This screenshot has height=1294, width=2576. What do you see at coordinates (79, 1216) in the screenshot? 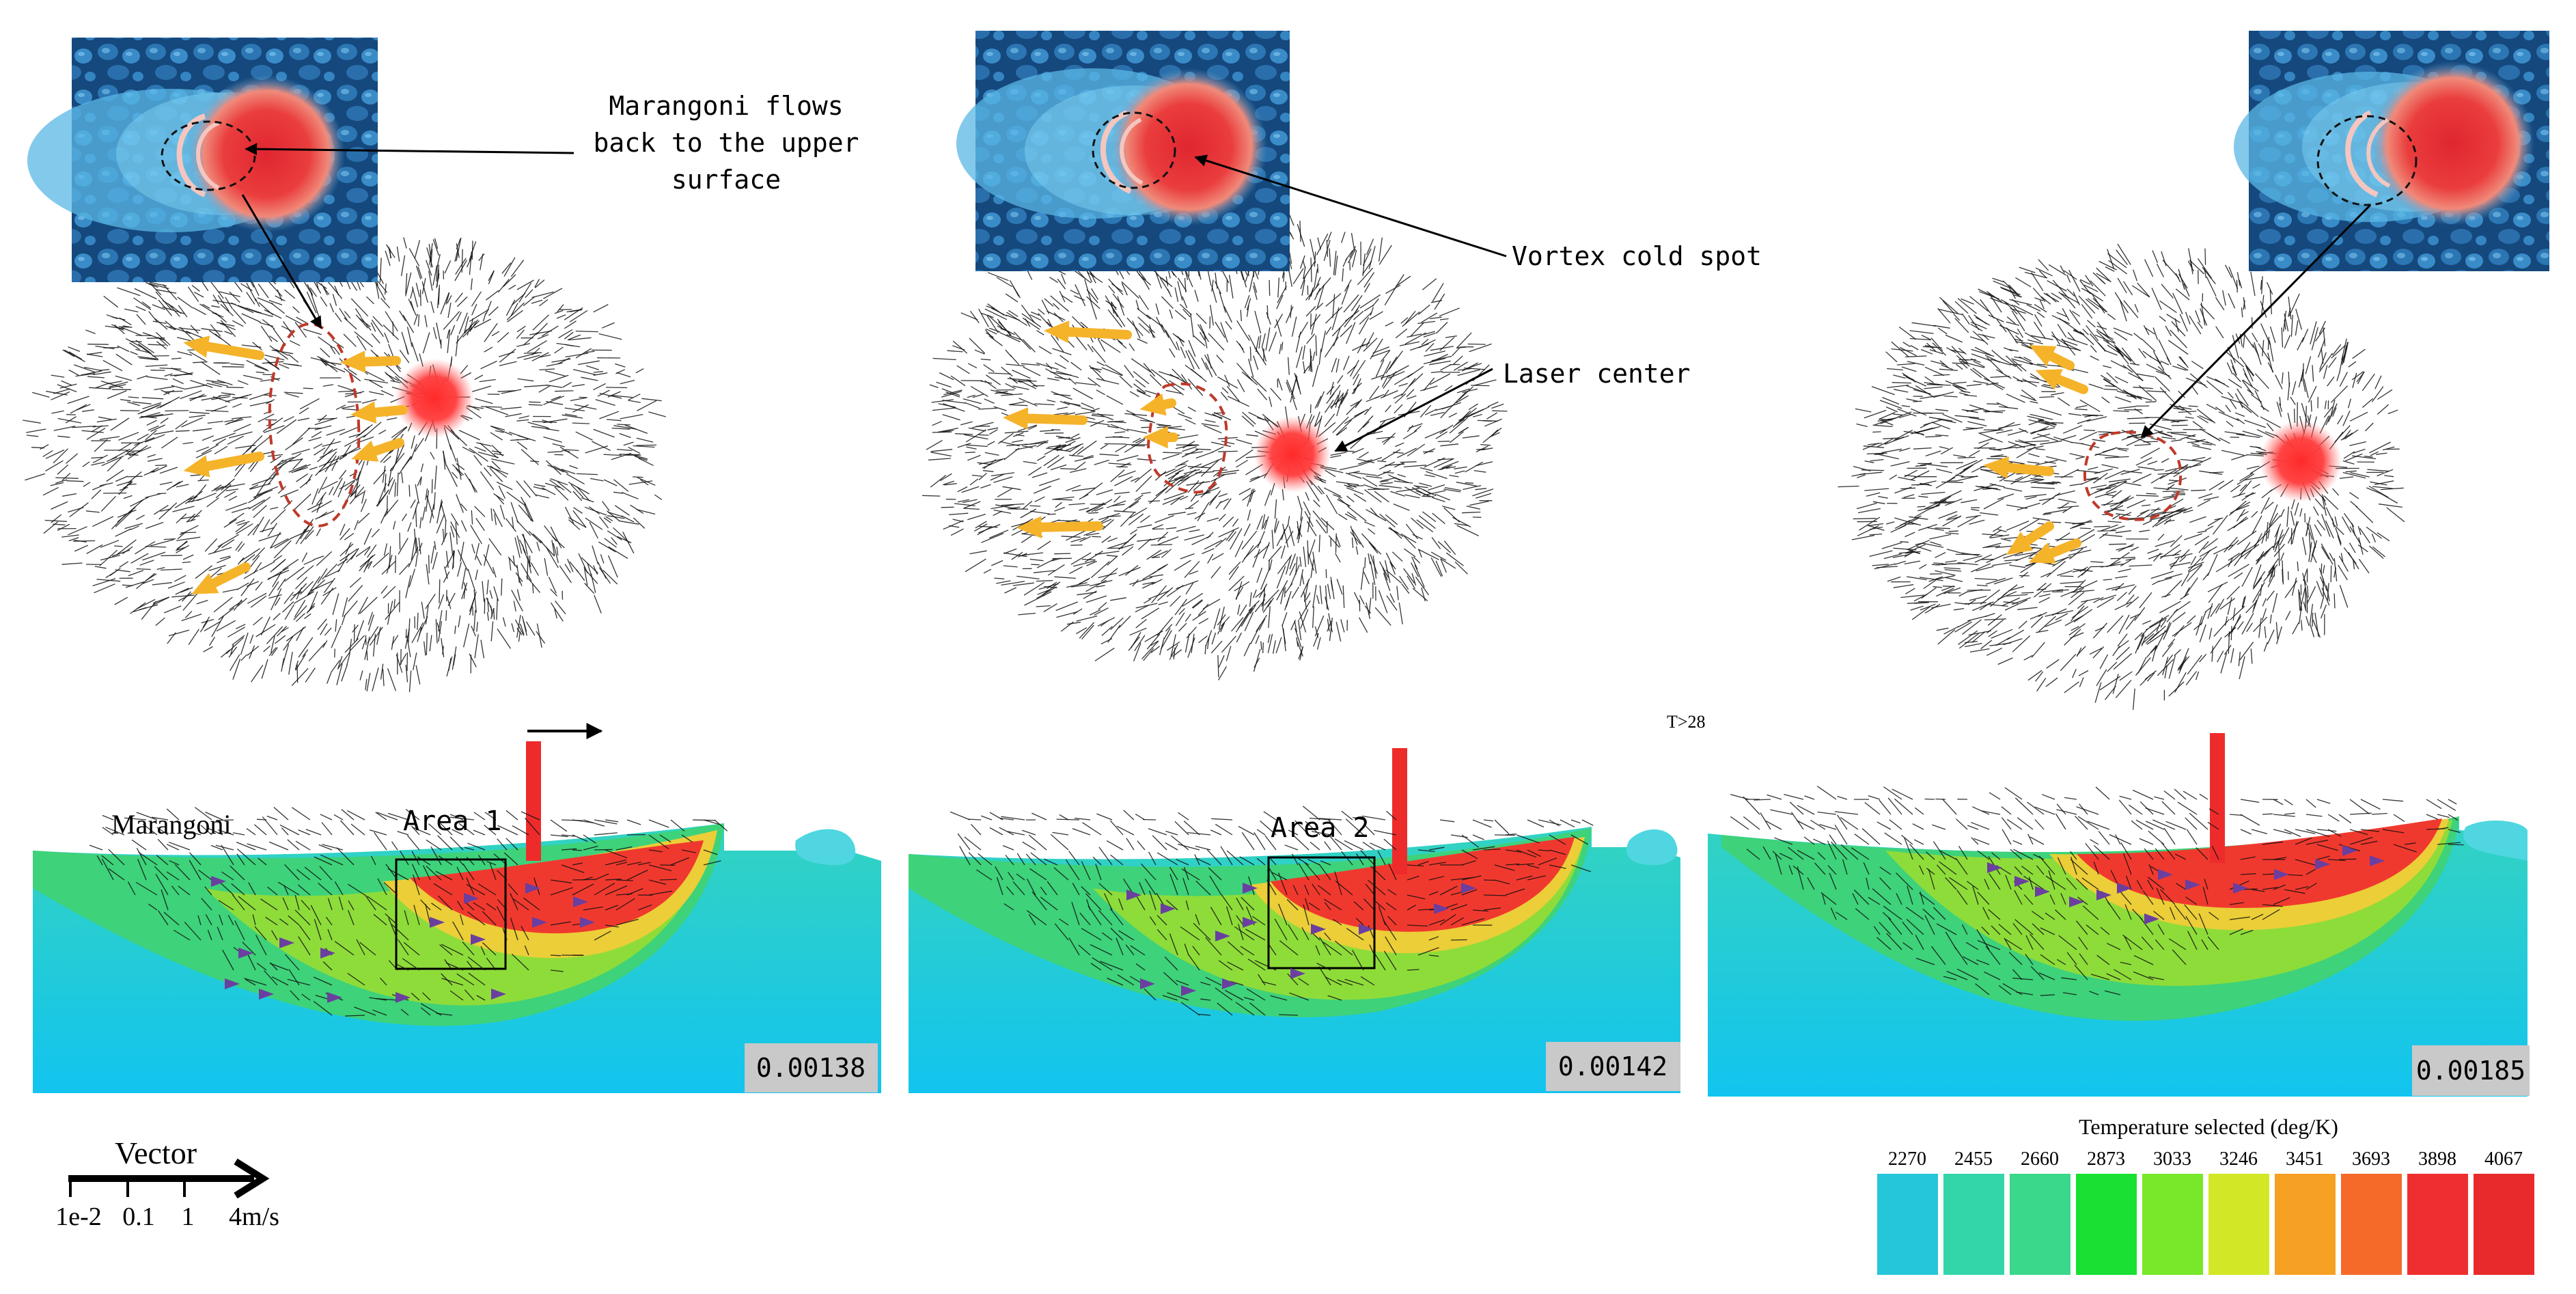
I see `vector-tick-0: 1e-2` at bounding box center [79, 1216].